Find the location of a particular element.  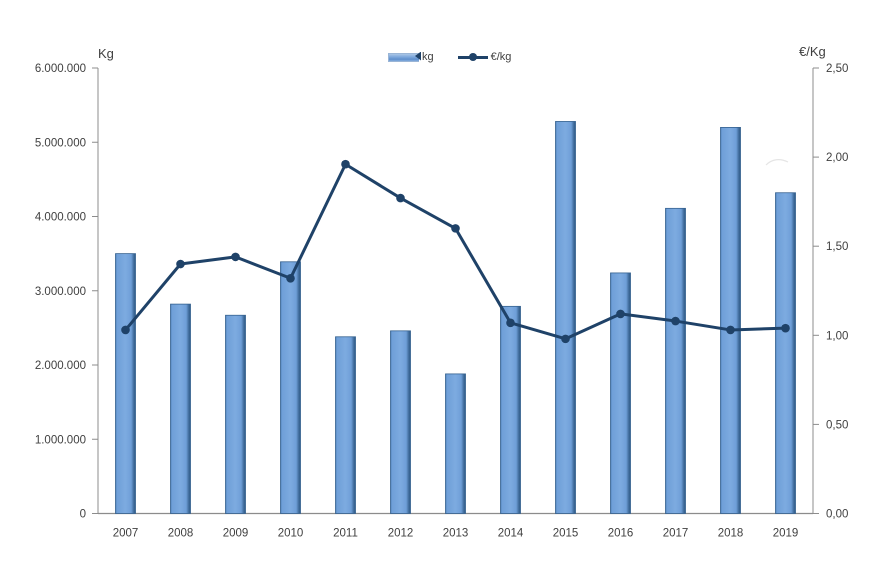

x-axis-year-label: 2013 is located at coordinates (456, 534).